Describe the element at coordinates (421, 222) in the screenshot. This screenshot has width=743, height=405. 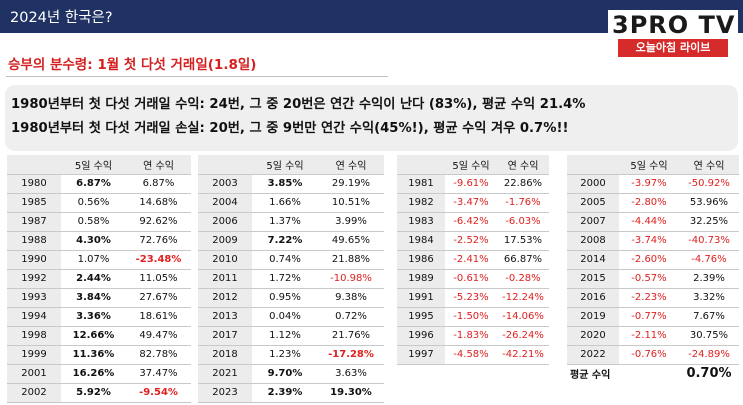
I see `year-cell: 1983` at that location.